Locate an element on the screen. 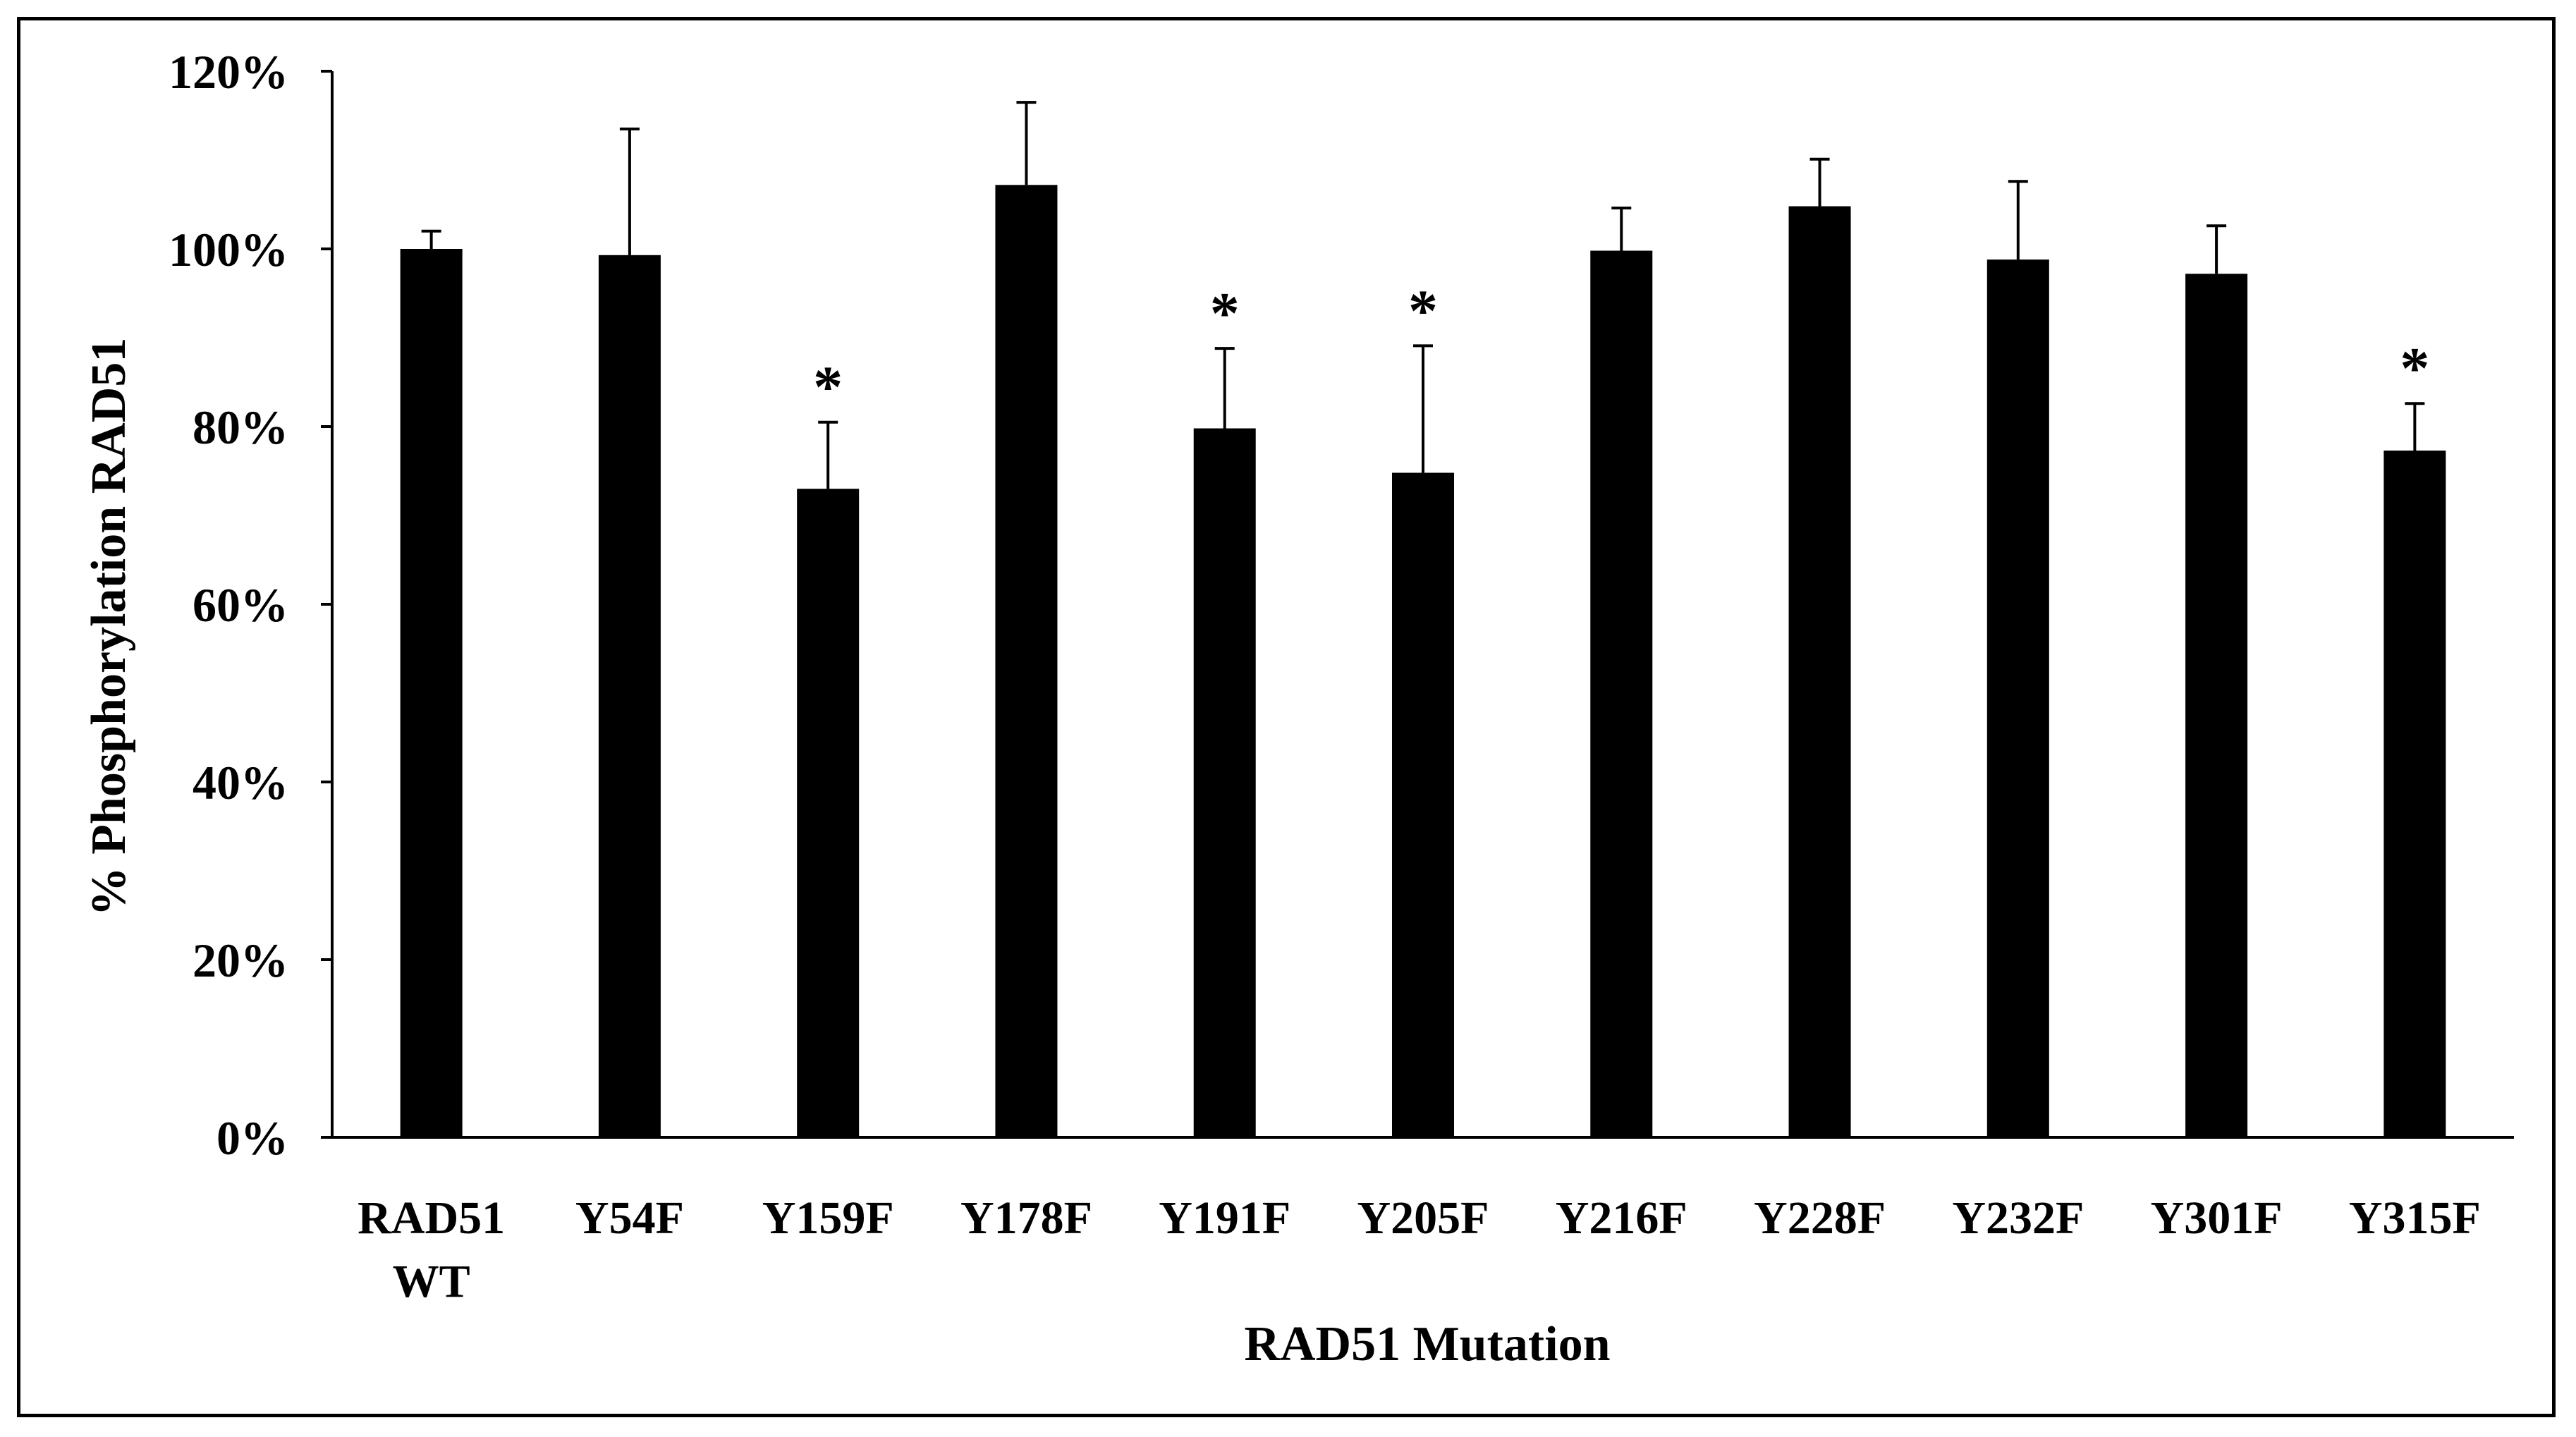  y-tick-label: 40% is located at coordinates (241, 783).